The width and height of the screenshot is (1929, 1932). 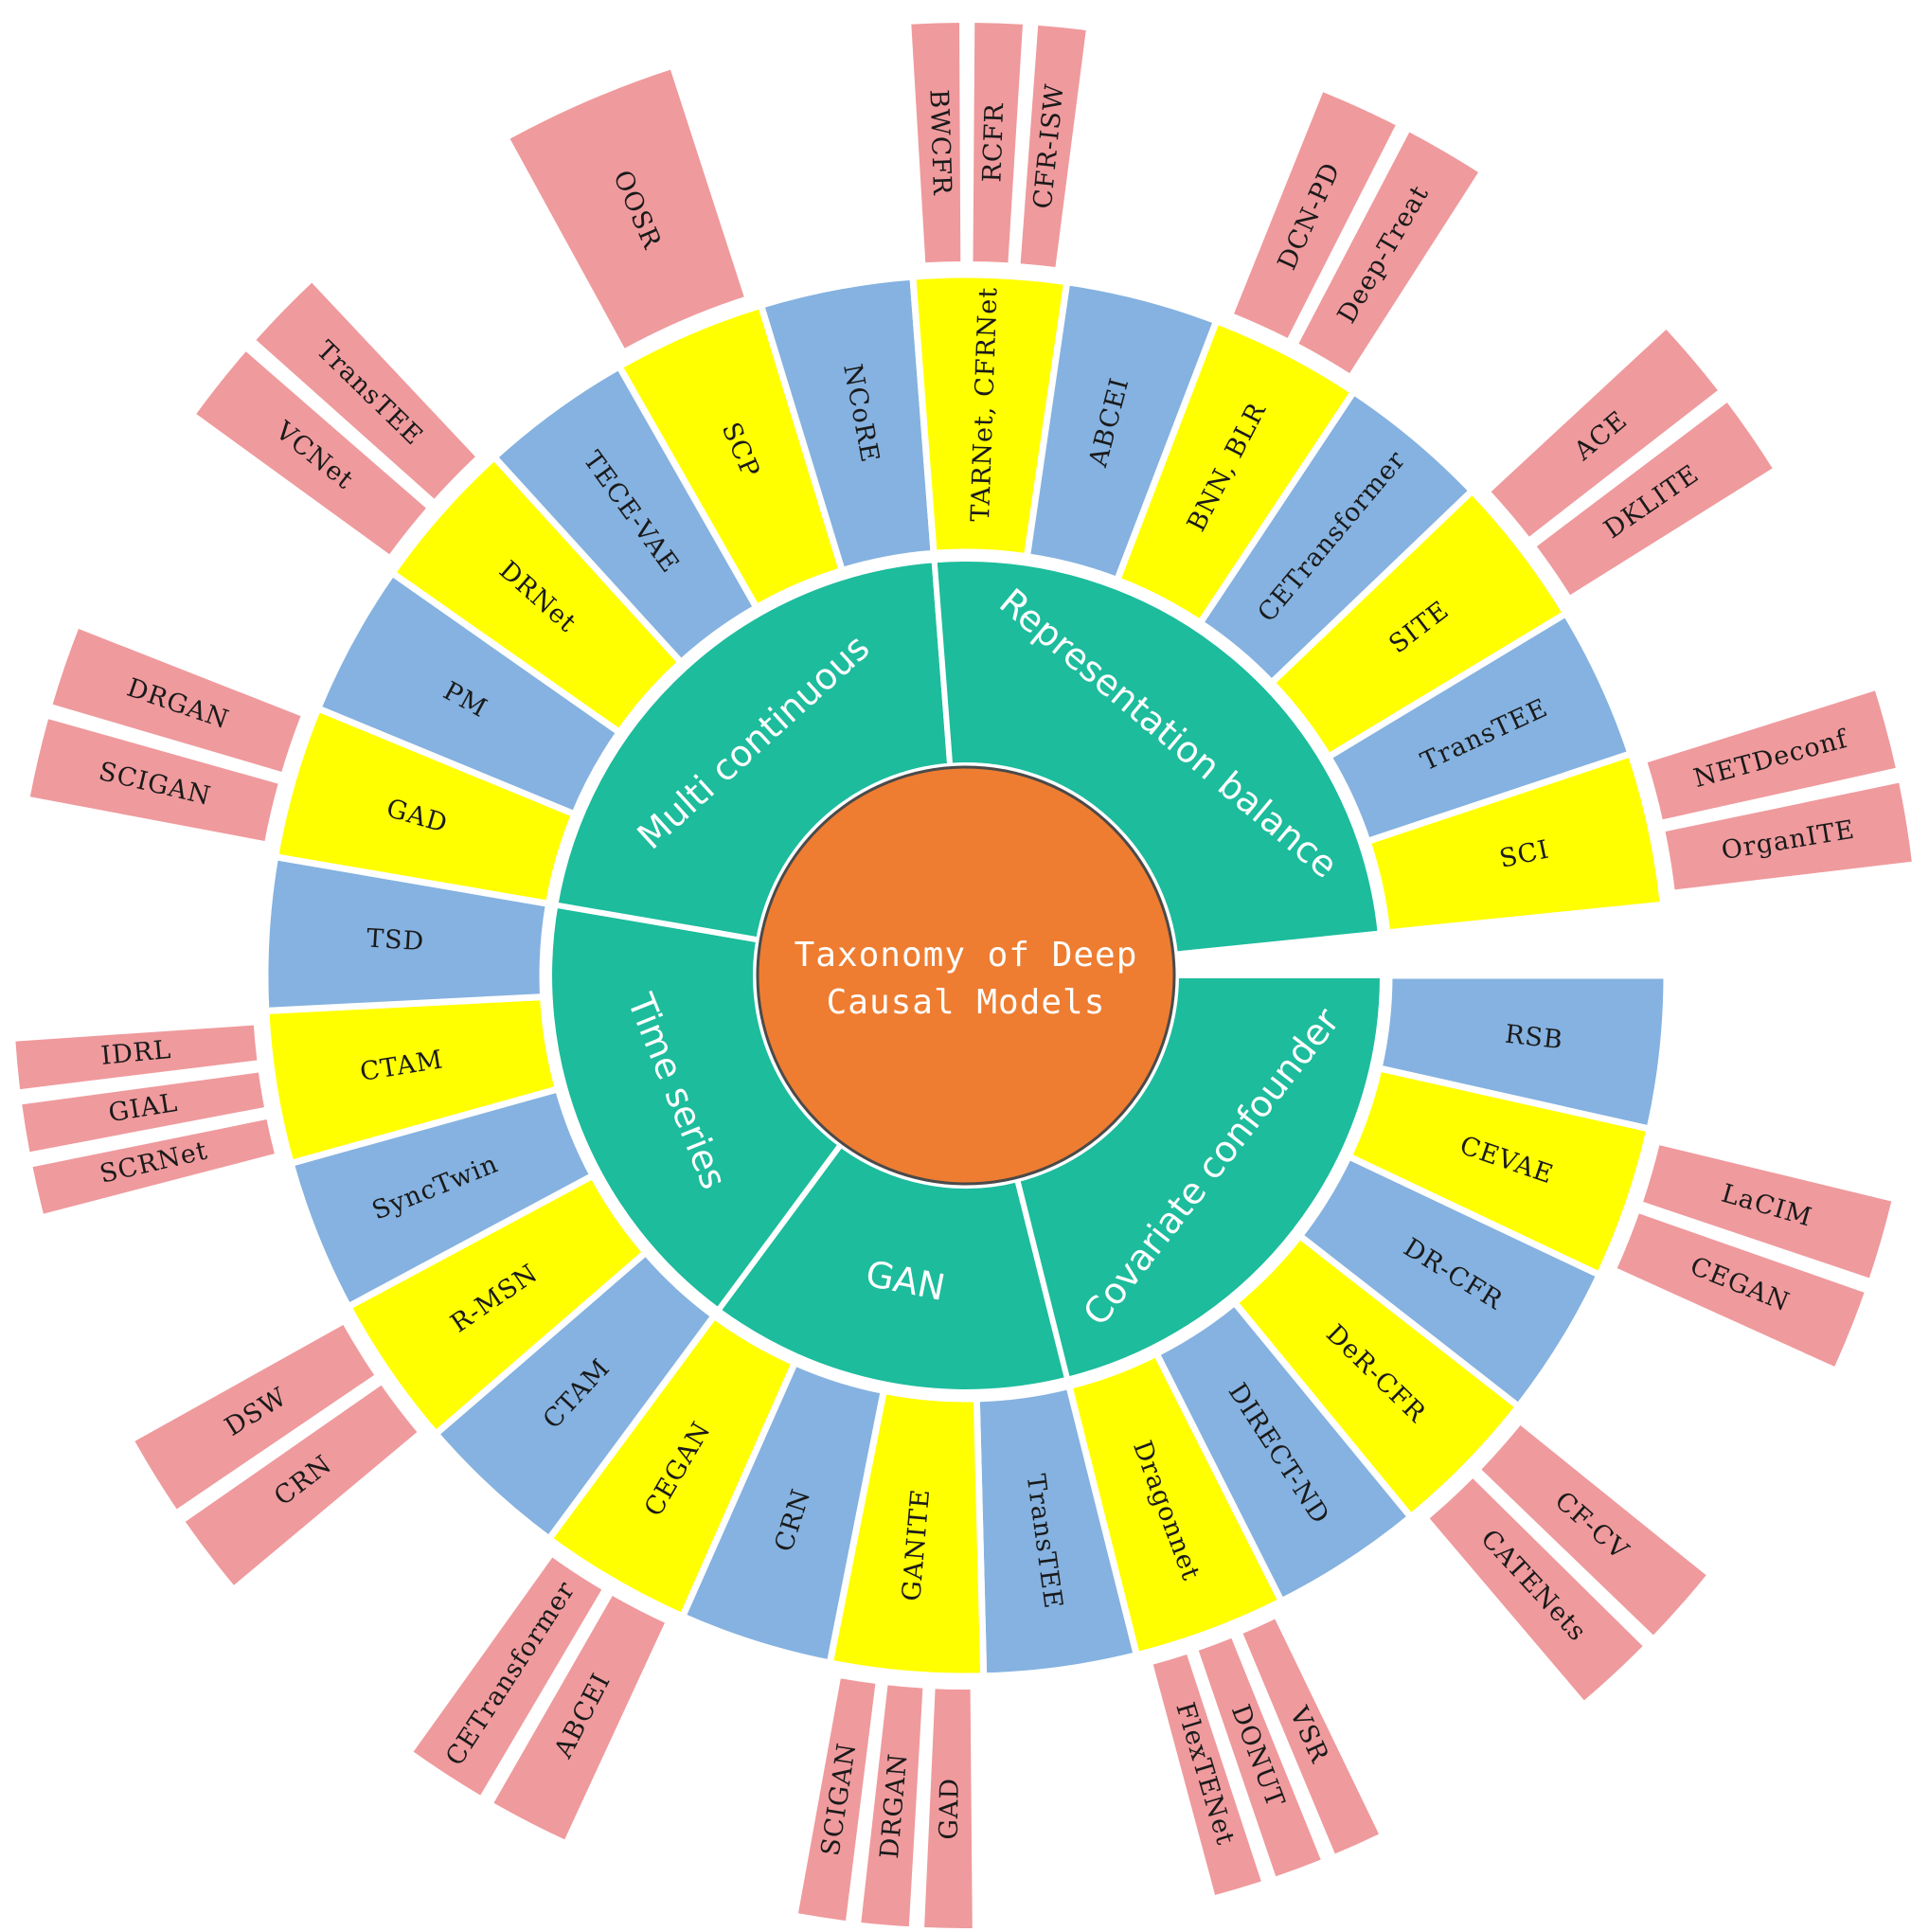 I want to click on related-box-crn, so click(x=301, y=1485).